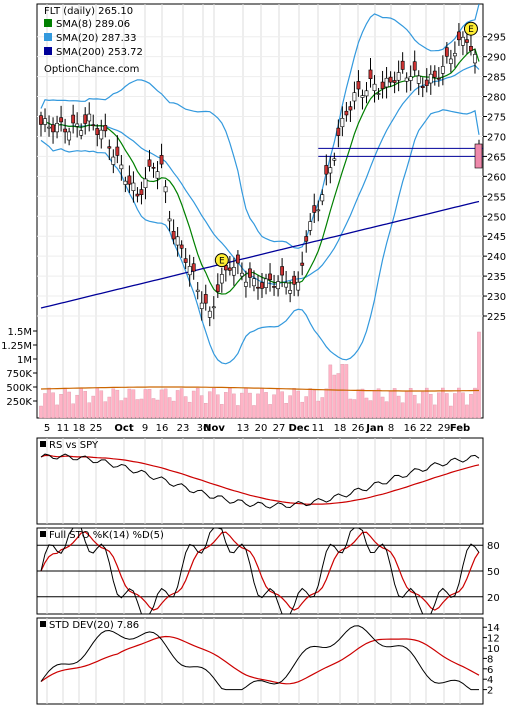 Image resolution: width=526 pixels, height=706 pixels. What do you see at coordinates (214, 428) in the screenshot?
I see `x-tick-label: Nov` at bounding box center [214, 428].